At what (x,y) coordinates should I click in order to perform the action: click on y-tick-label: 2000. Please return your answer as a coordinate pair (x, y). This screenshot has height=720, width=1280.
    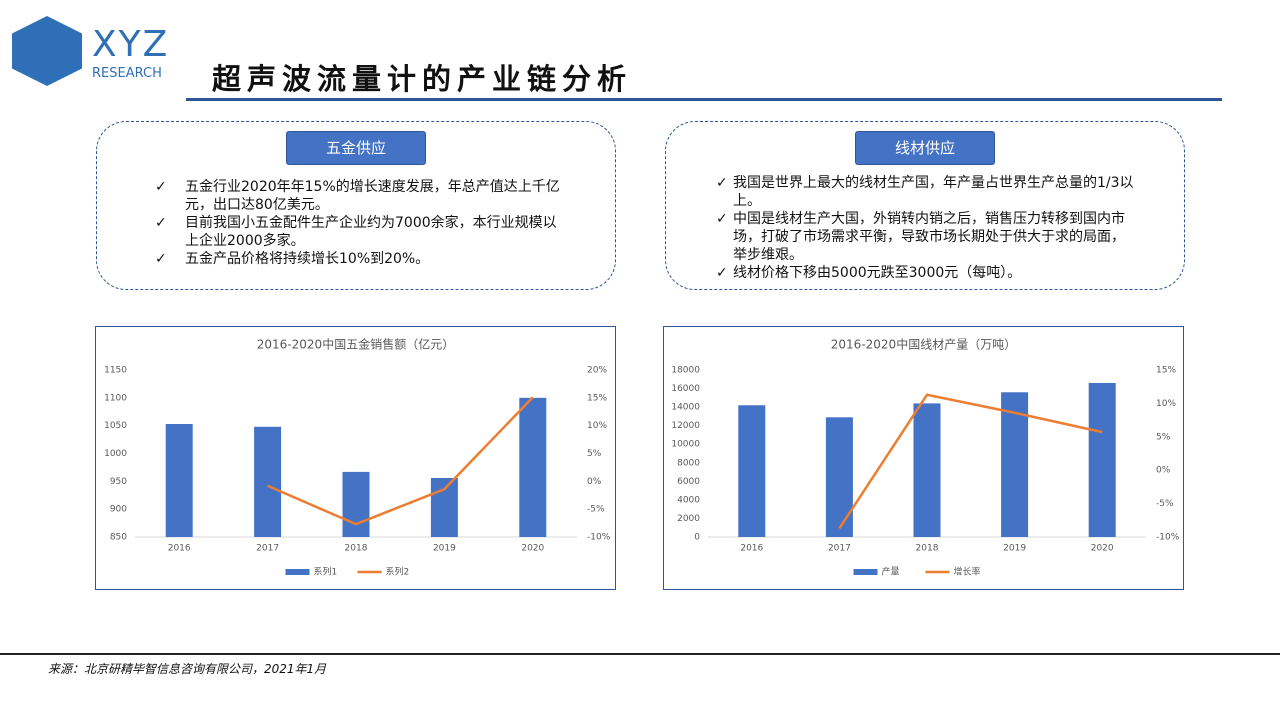
    Looking at the image, I should click on (688, 519).